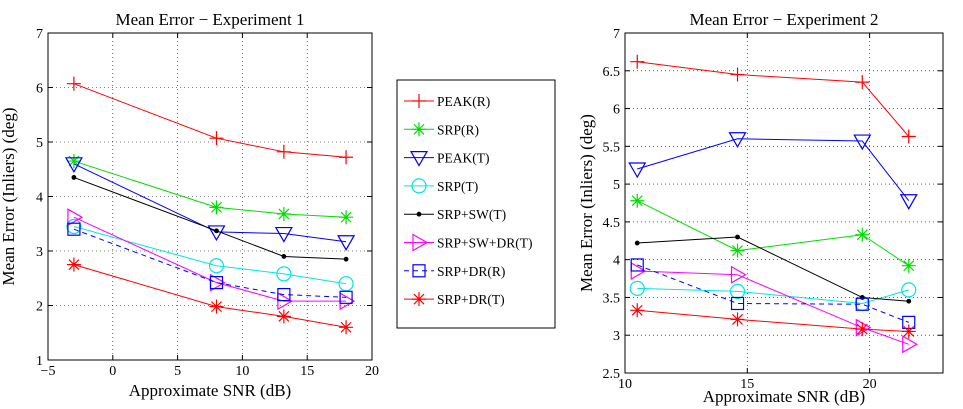 The width and height of the screenshot is (963, 409). Describe the element at coordinates (210, 19) in the screenshot. I see `chart-title: Mean Error − Experiment 1` at that location.